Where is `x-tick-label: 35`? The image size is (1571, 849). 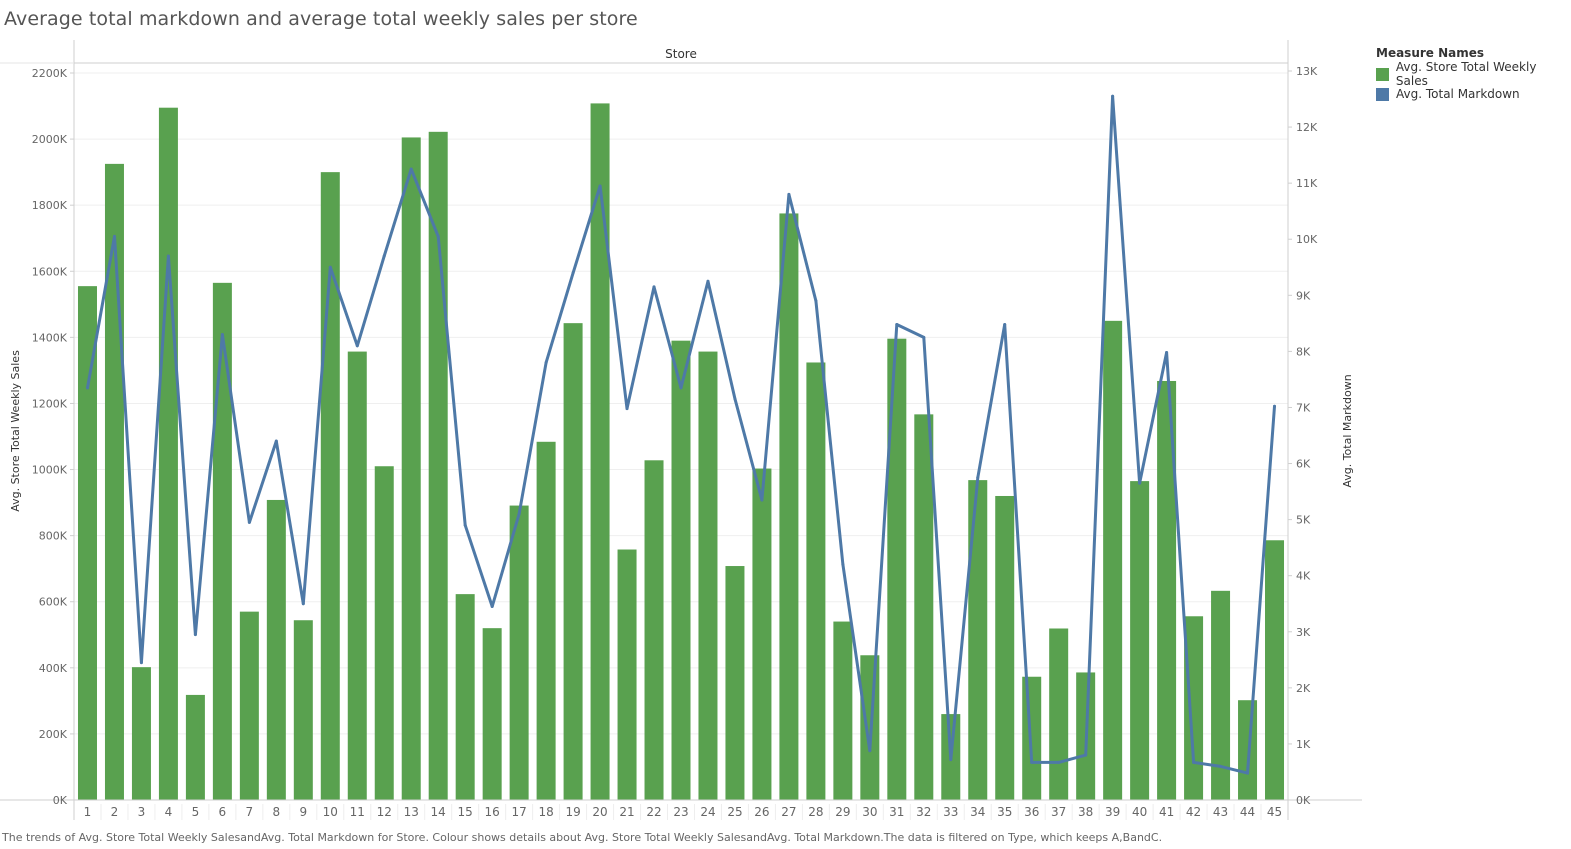 x-tick-label: 35 is located at coordinates (1004, 812).